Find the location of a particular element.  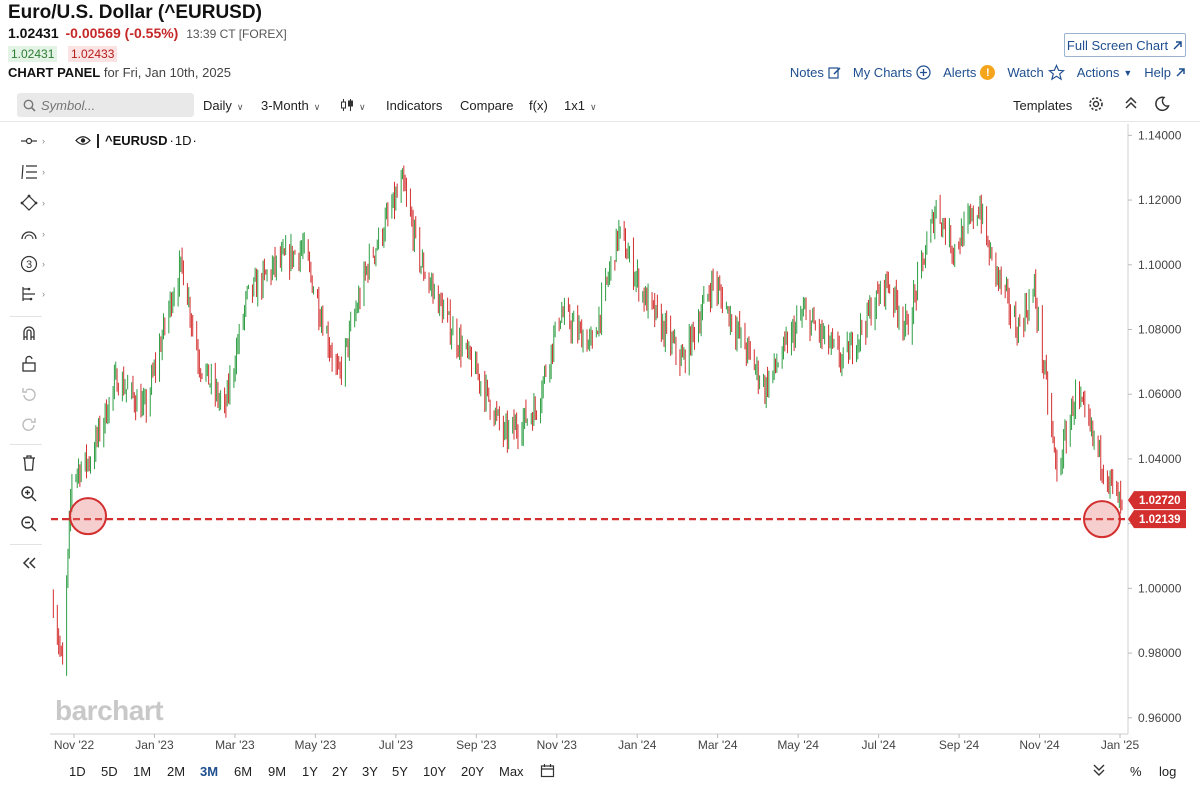

arc-tool-icon is located at coordinates (29, 234).